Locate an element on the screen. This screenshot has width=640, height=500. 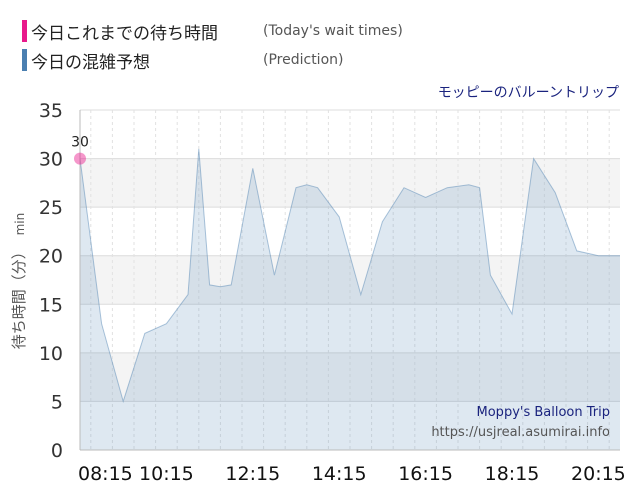
x-tick-label: 18:15 is located at coordinates (512, 474).